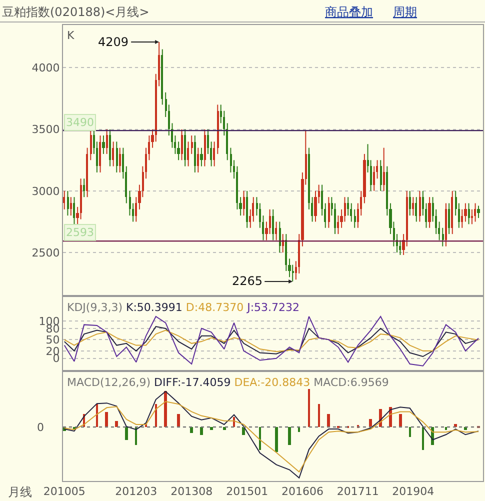 Image resolution: width=485 pixels, height=501 pixels. I want to click on series-label: J:53.7232, so click(273, 307).